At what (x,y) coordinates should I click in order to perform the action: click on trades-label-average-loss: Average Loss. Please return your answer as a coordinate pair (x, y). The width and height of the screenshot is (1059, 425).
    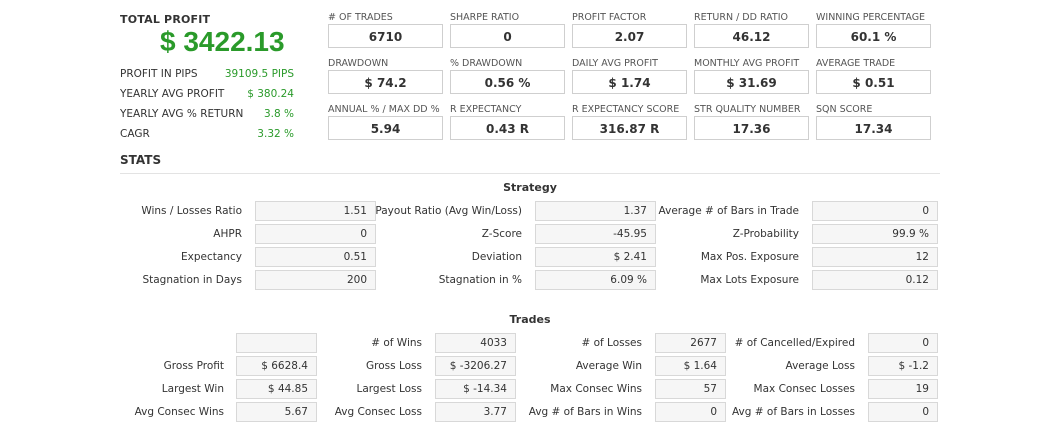
    Looking at the image, I should click on (820, 366).